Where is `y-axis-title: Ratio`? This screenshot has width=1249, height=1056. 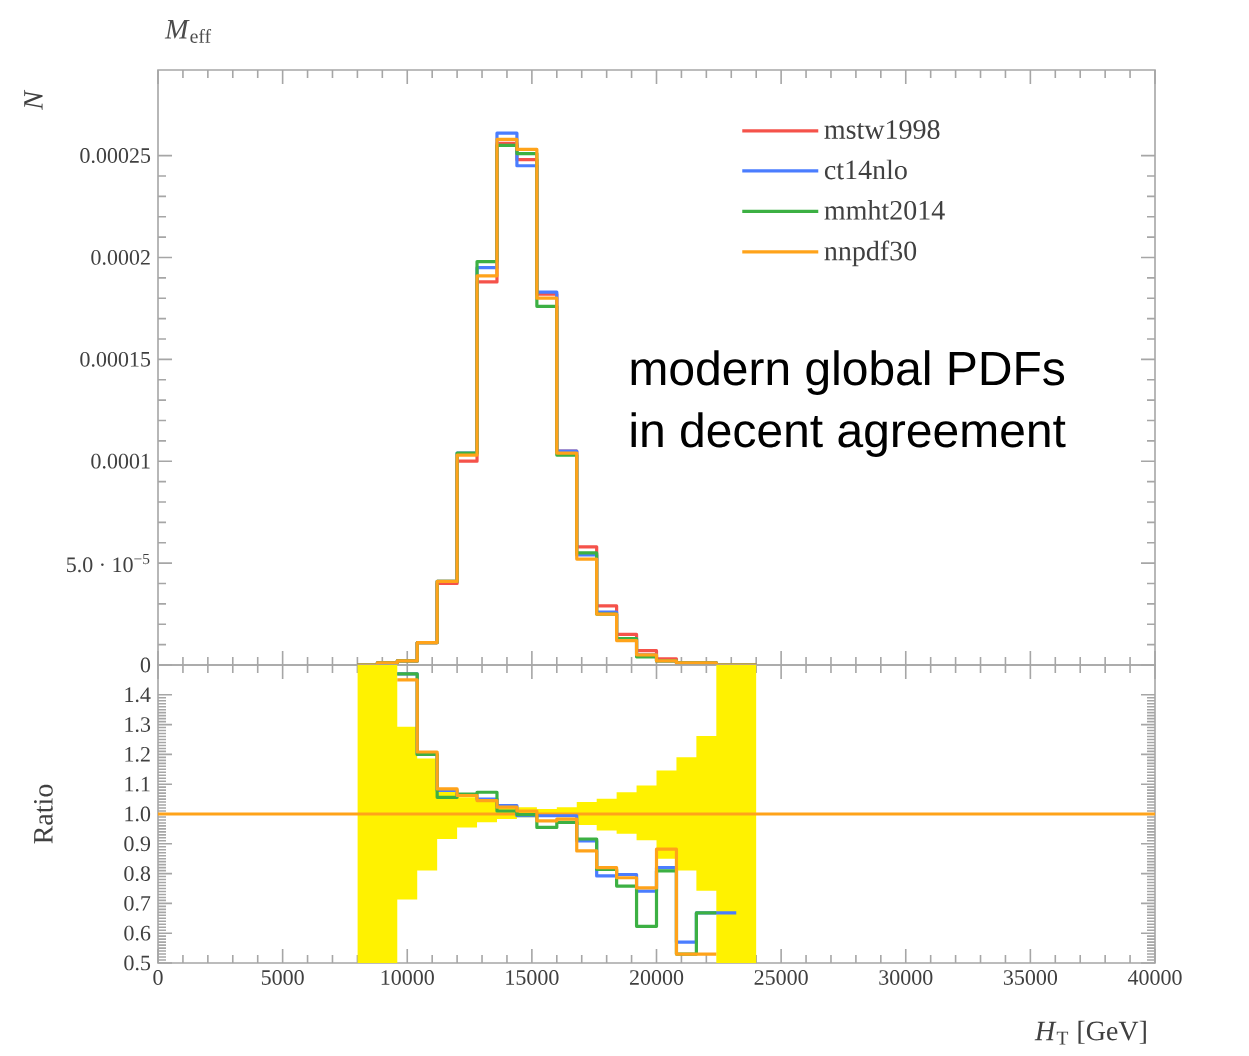 y-axis-title: Ratio is located at coordinates (43, 814).